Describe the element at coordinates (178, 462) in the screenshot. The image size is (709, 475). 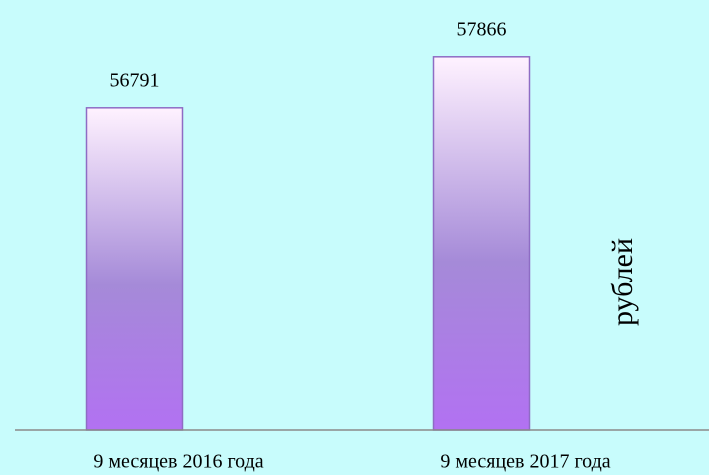
I see `x-tick-label: 9 месяцев 2016 года` at that location.